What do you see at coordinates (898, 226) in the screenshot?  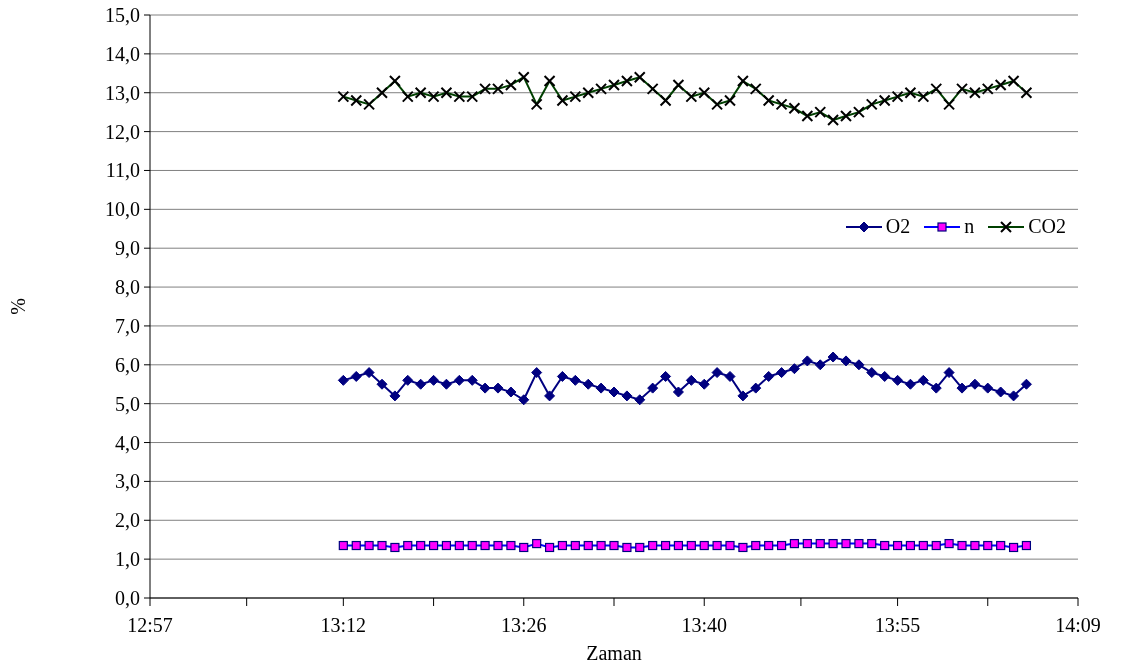 I see `legend-label: O2` at bounding box center [898, 226].